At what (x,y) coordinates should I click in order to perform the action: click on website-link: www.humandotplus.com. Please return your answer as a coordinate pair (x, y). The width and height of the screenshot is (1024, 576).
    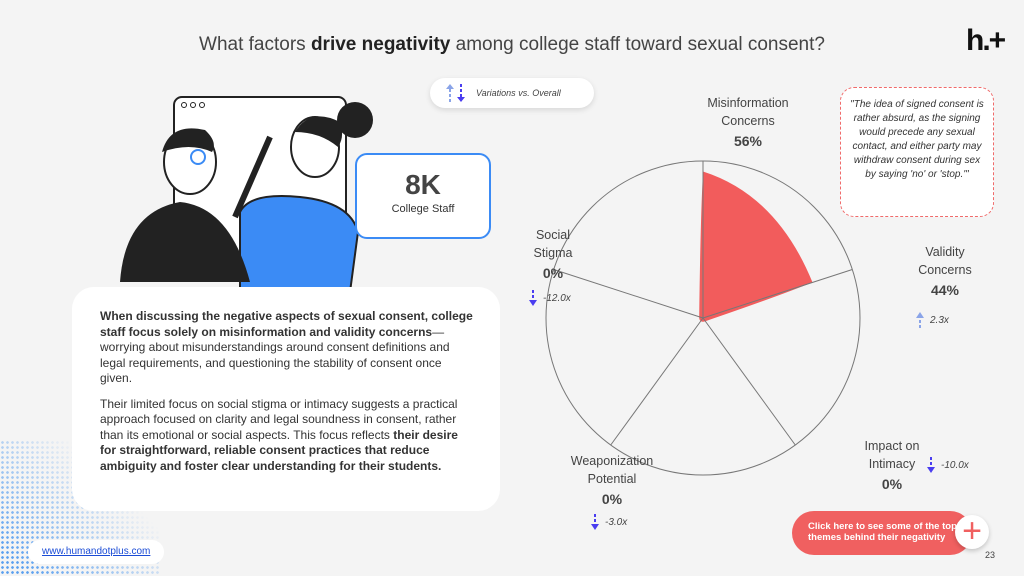
    Looking at the image, I should click on (96, 552).